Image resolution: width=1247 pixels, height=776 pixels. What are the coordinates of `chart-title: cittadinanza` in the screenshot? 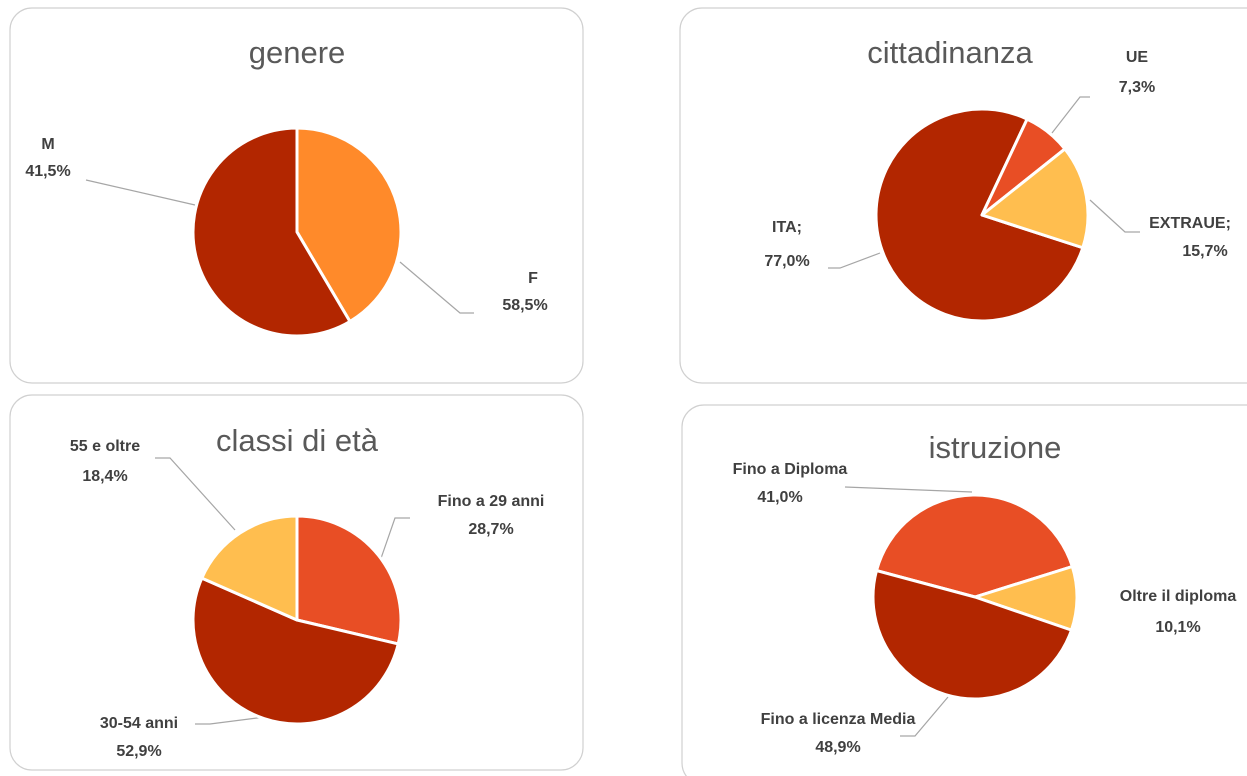 It's located at (950, 52).